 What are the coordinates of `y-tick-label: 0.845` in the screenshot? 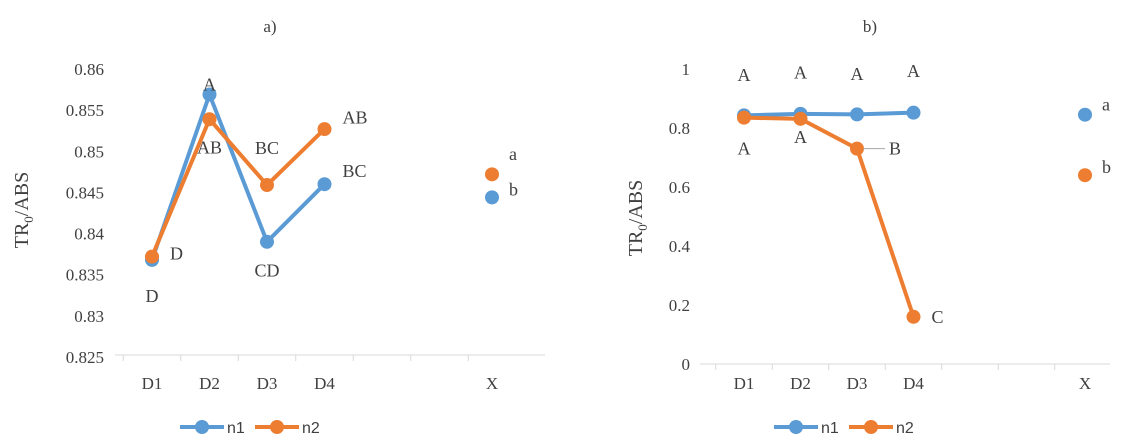 It's located at (85, 192).